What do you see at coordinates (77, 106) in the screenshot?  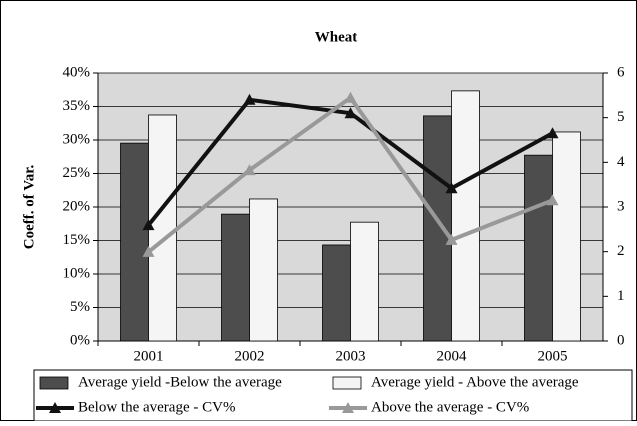 I see `y-tick-label: 35%` at bounding box center [77, 106].